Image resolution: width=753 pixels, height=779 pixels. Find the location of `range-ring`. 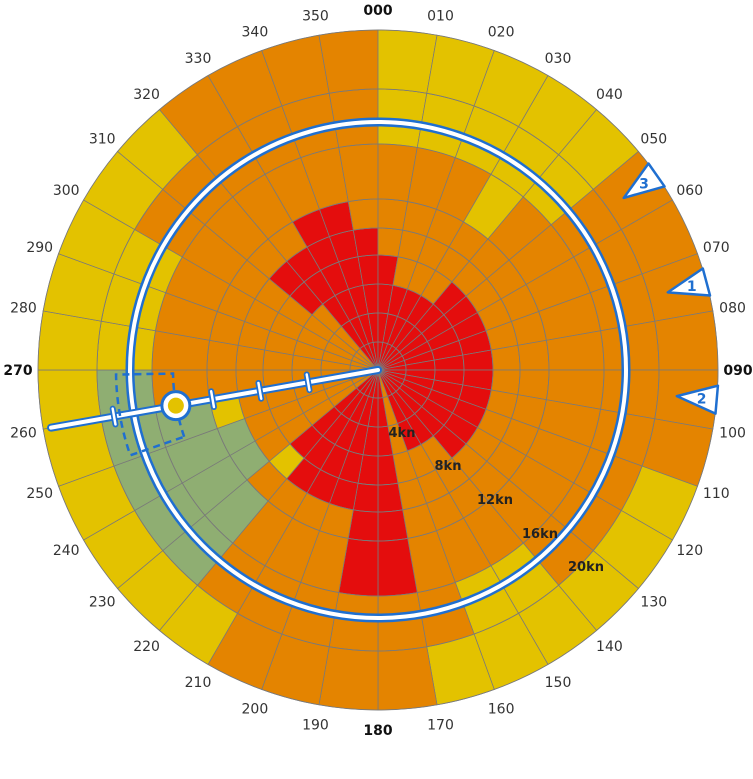

range-ring is located at coordinates (378, 370).